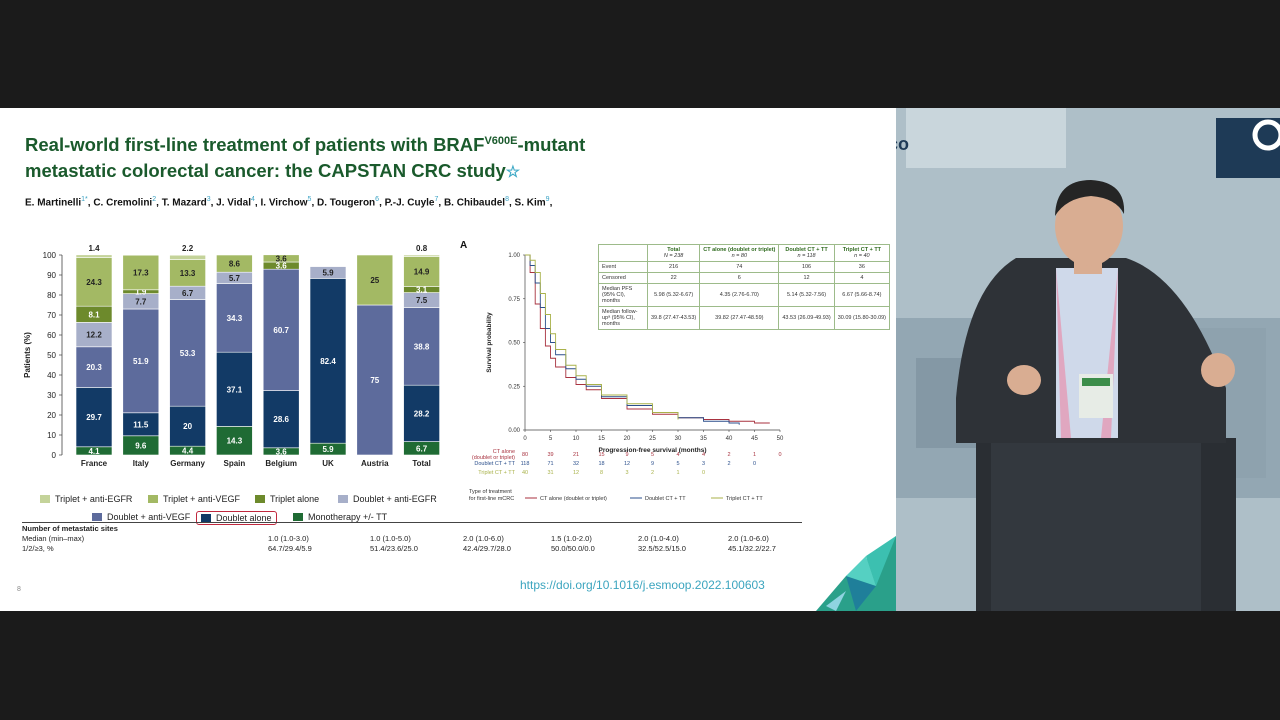 The image size is (1280, 720). Describe the element at coordinates (51, 415) in the screenshot. I see `y-tick-label: 20` at that location.